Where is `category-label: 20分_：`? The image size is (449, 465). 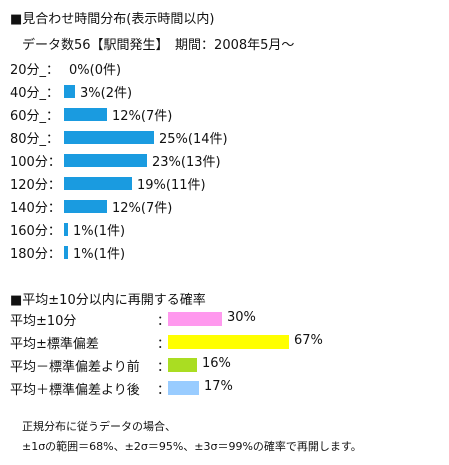
category-label: 20分_： is located at coordinates (35, 70).